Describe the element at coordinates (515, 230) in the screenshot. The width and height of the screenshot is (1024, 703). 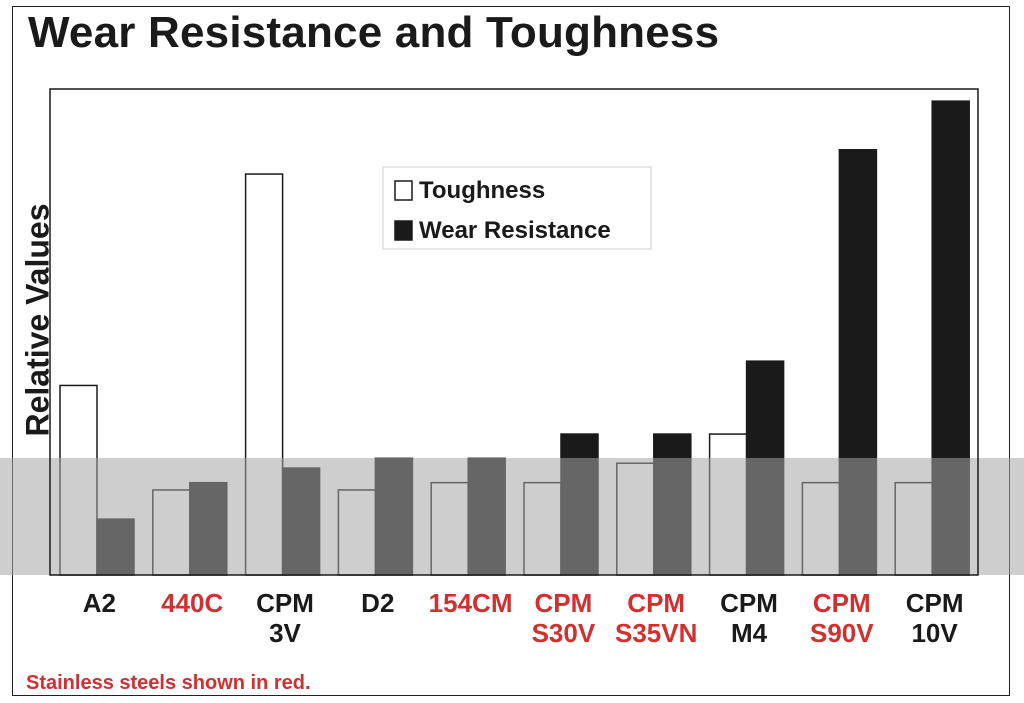
I see `legend-label-wear-resistance: Wear Resistance` at that location.